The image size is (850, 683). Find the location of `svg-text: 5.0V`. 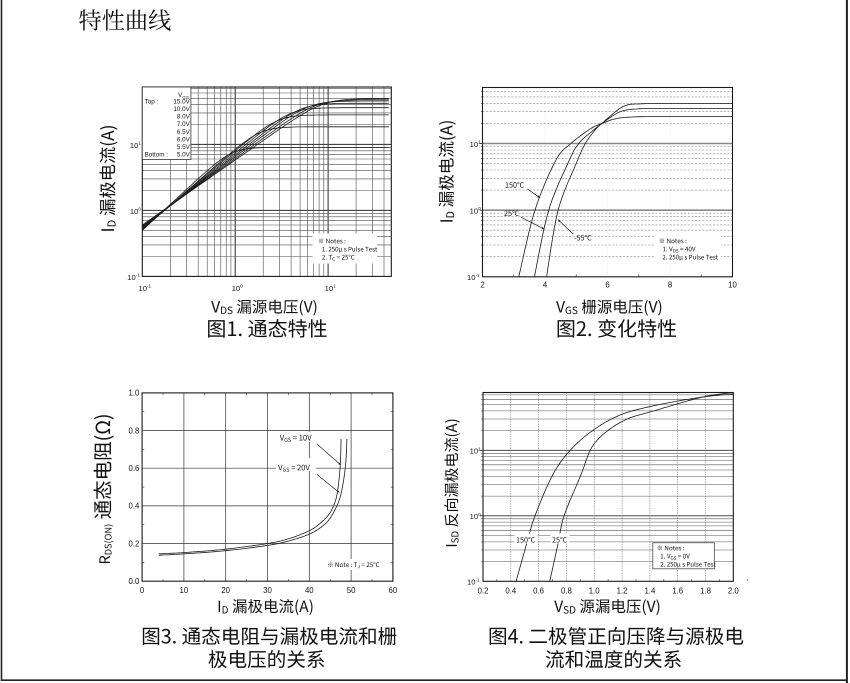

svg-text: 5.0V is located at coordinates (184, 155).